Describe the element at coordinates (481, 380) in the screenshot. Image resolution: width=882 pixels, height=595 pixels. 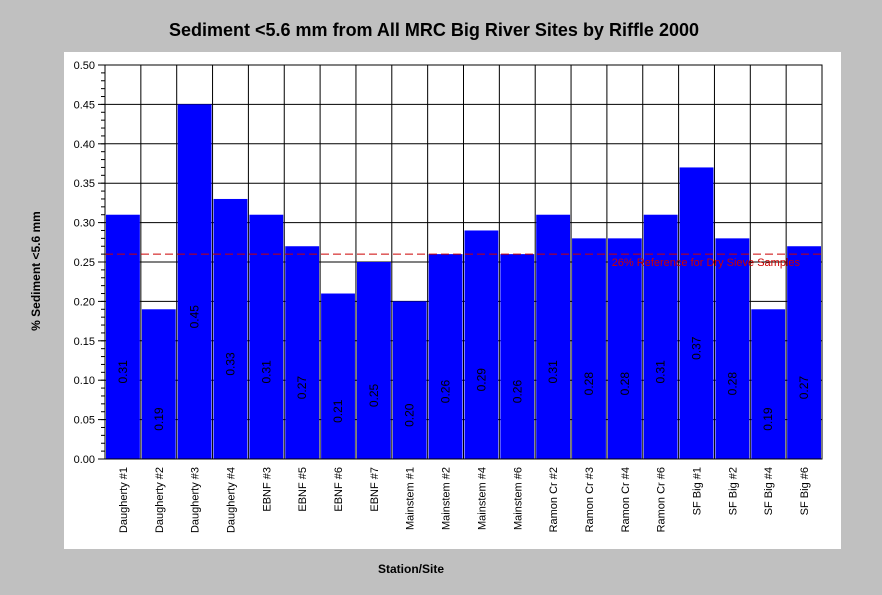
I see `data-label: 0.29` at that location.